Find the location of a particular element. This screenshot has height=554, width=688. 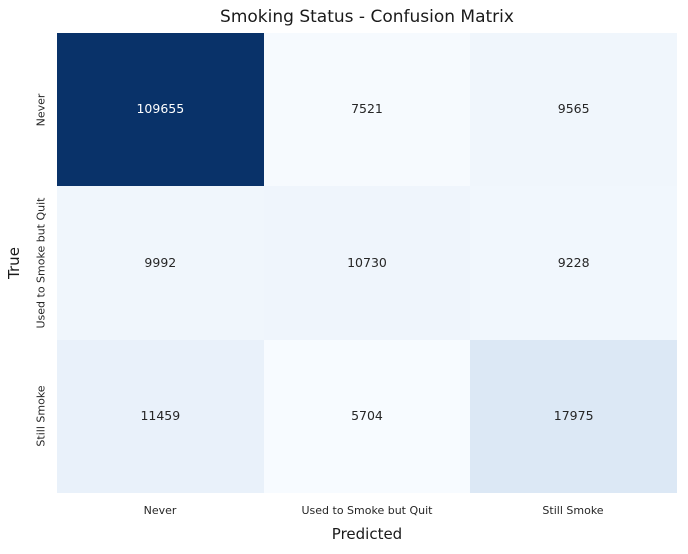

heatmap-cell: 10730 is located at coordinates (367, 263).